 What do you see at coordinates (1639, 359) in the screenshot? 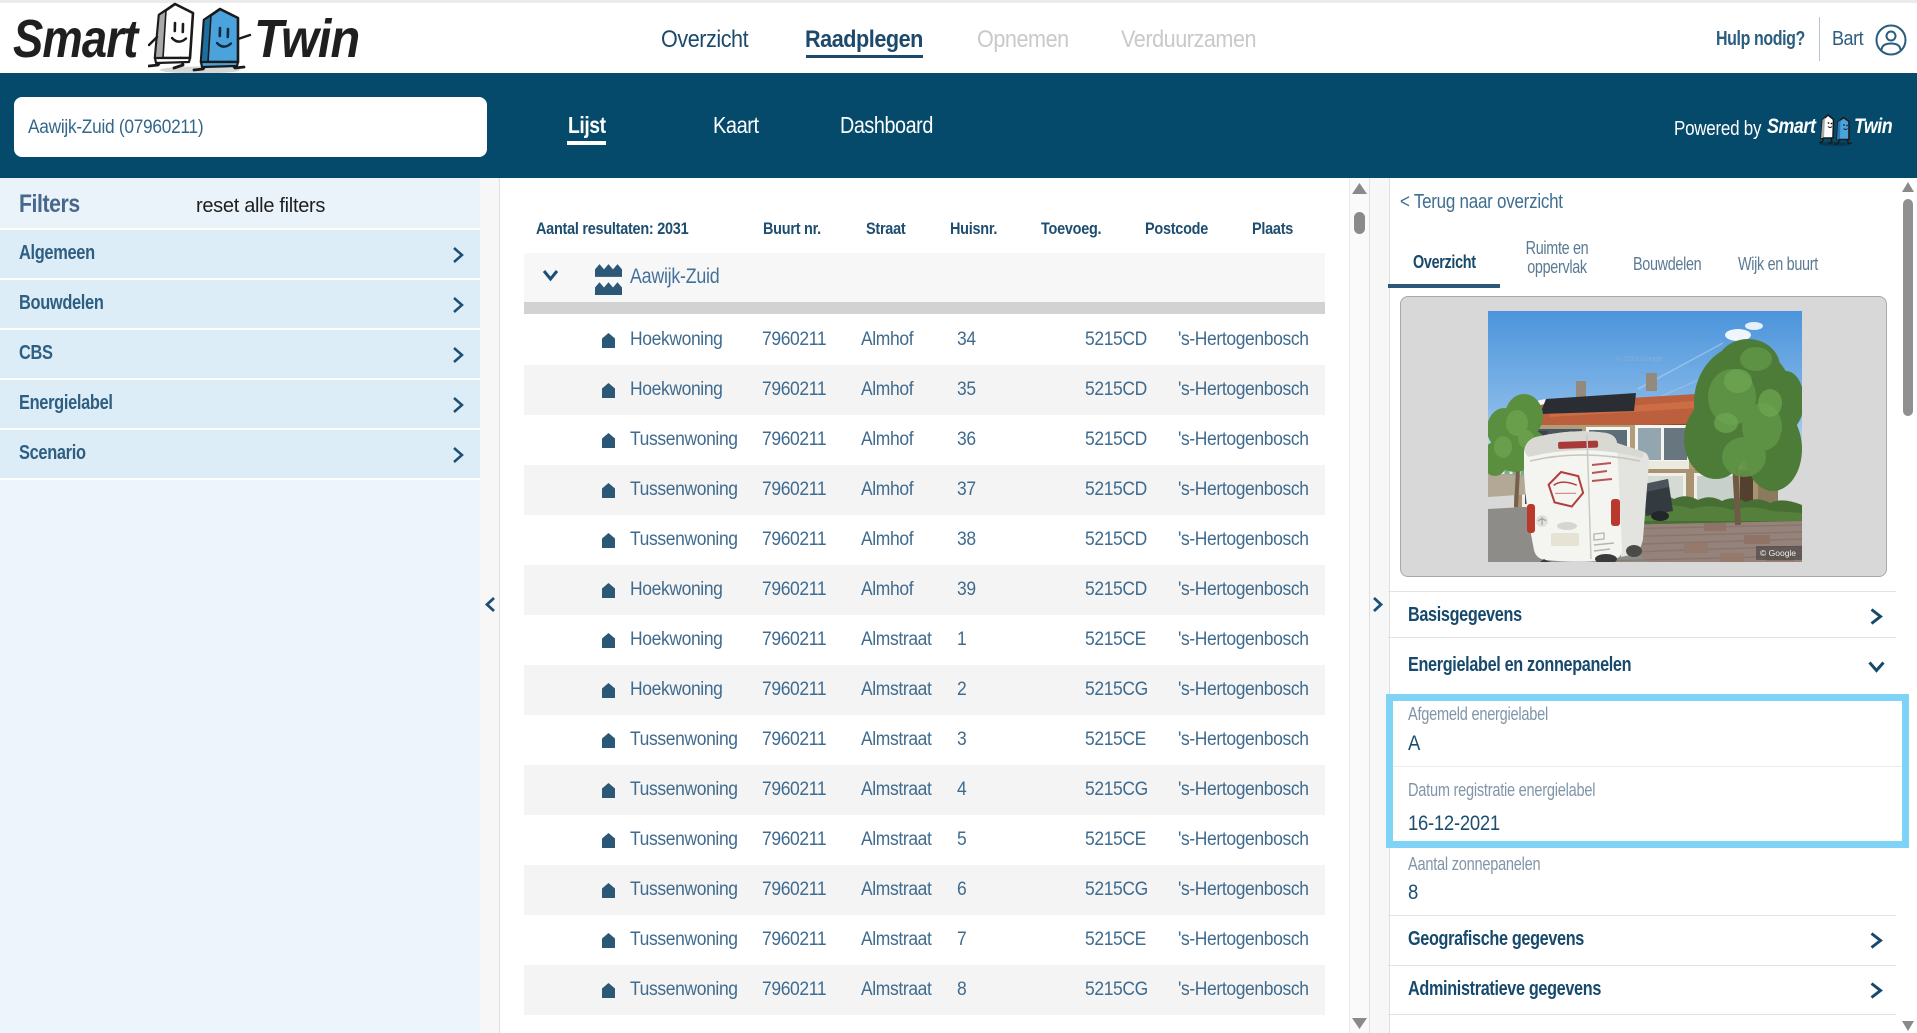
I see `svg-text: © 2023 Google` at bounding box center [1639, 359].